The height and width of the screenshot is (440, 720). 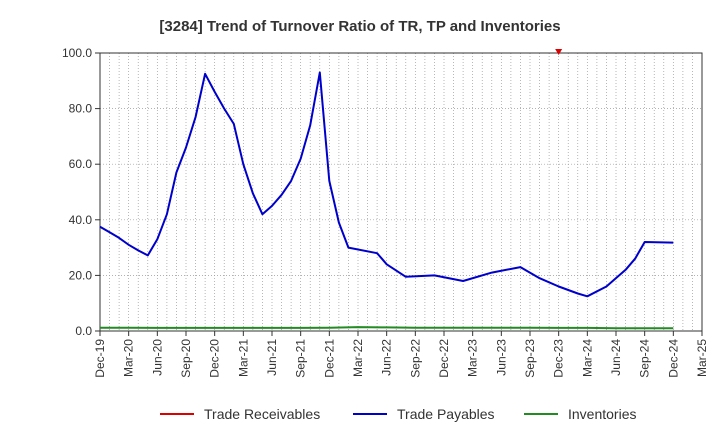 What do you see at coordinates (444, 358) in the screenshot?
I see `x-tick-label: Dec-22` at bounding box center [444, 358].